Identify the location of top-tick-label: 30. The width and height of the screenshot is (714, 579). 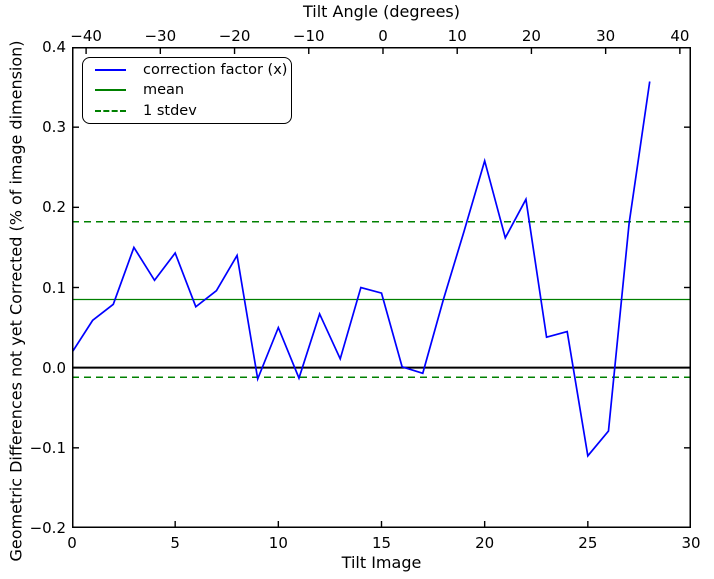
(606, 36).